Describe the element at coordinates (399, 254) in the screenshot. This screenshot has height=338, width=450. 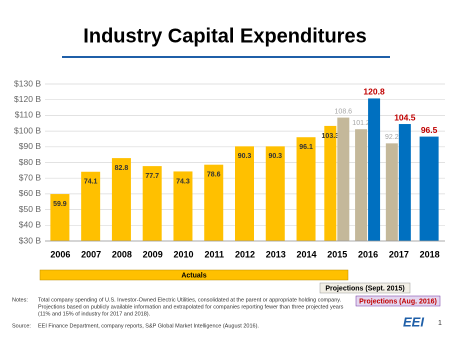
I see `x-tick-label: 2017` at that location.